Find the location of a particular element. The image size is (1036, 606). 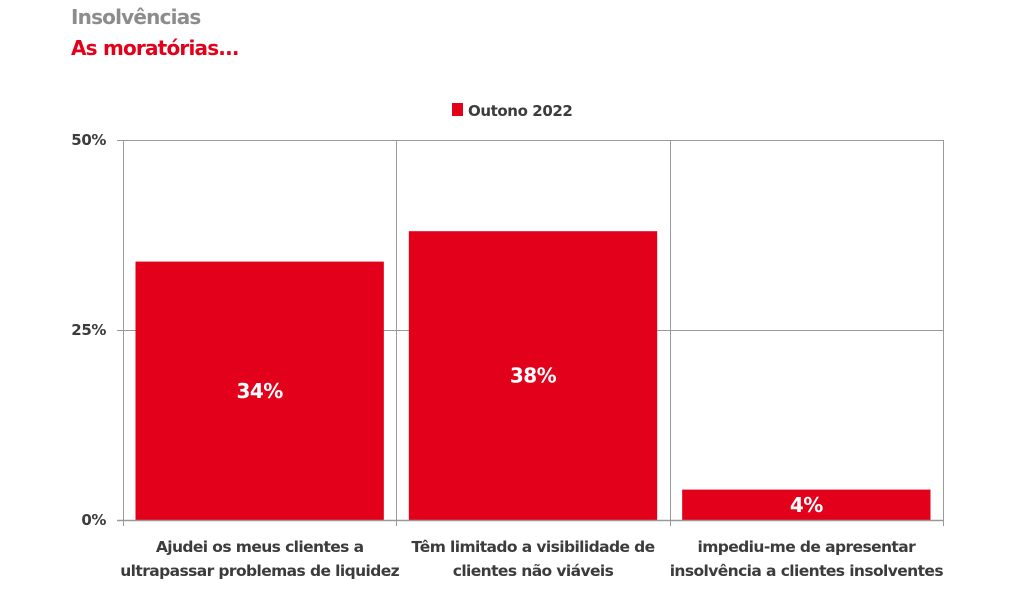

x-category-label: ultrapassar problemas de liquidez is located at coordinates (259, 571).